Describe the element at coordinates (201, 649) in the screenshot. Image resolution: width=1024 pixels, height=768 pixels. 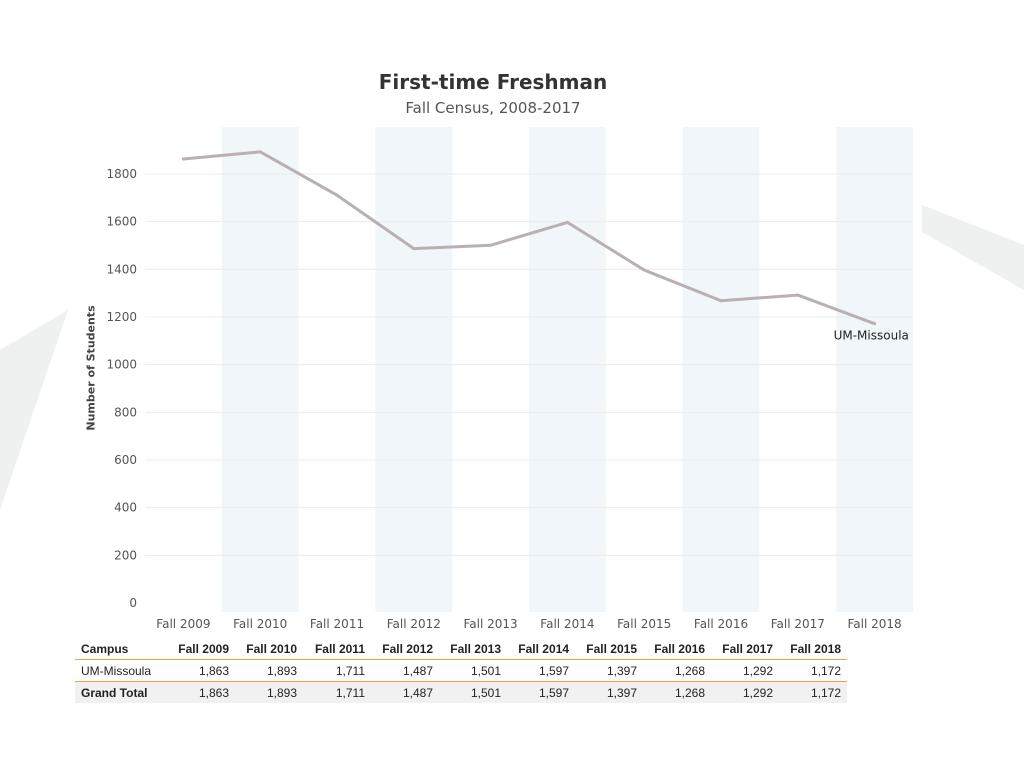
I see `table-column-header: Fall 2009` at that location.